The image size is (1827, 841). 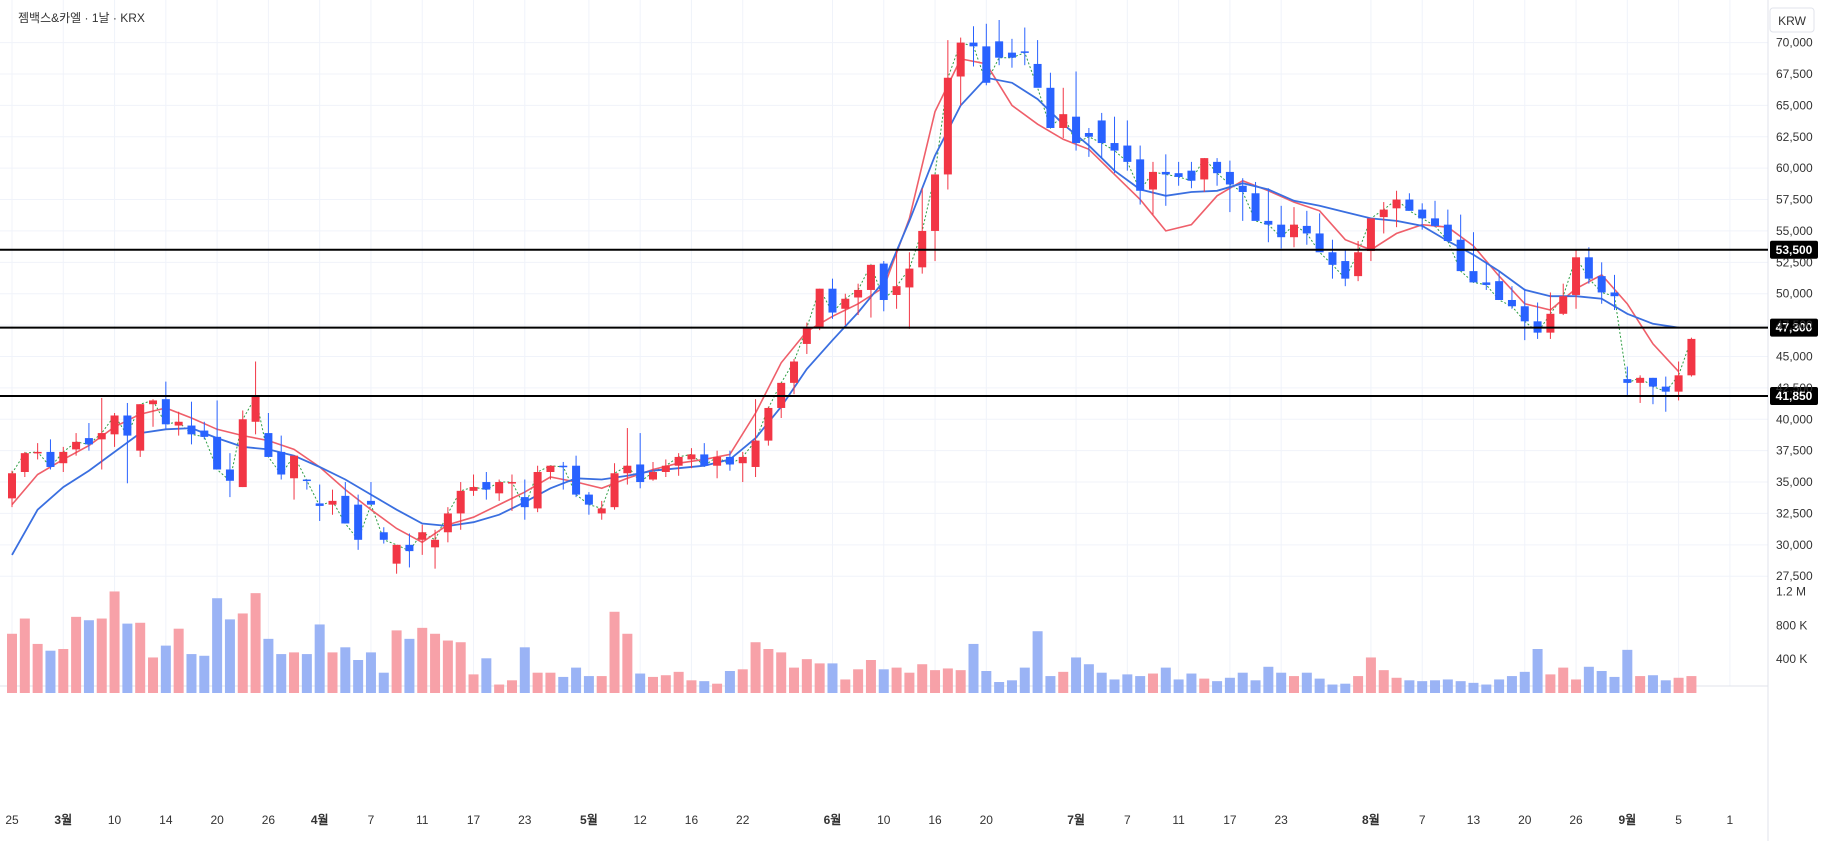 I want to click on currency-badge, so click(x=1792, y=20).